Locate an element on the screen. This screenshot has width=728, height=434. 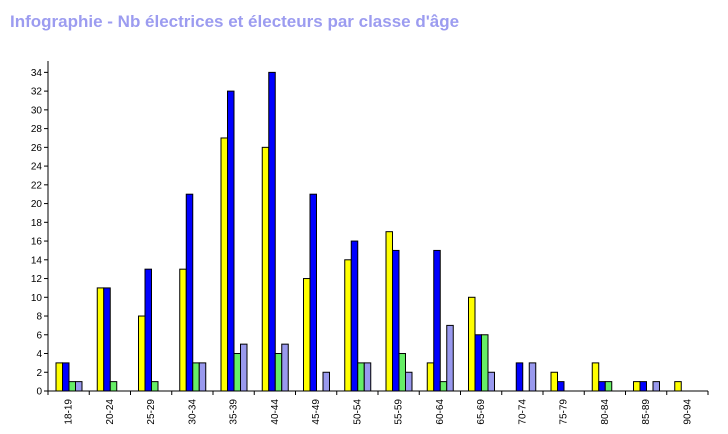
x-tick-label: 20-24 is located at coordinates (110, 412).